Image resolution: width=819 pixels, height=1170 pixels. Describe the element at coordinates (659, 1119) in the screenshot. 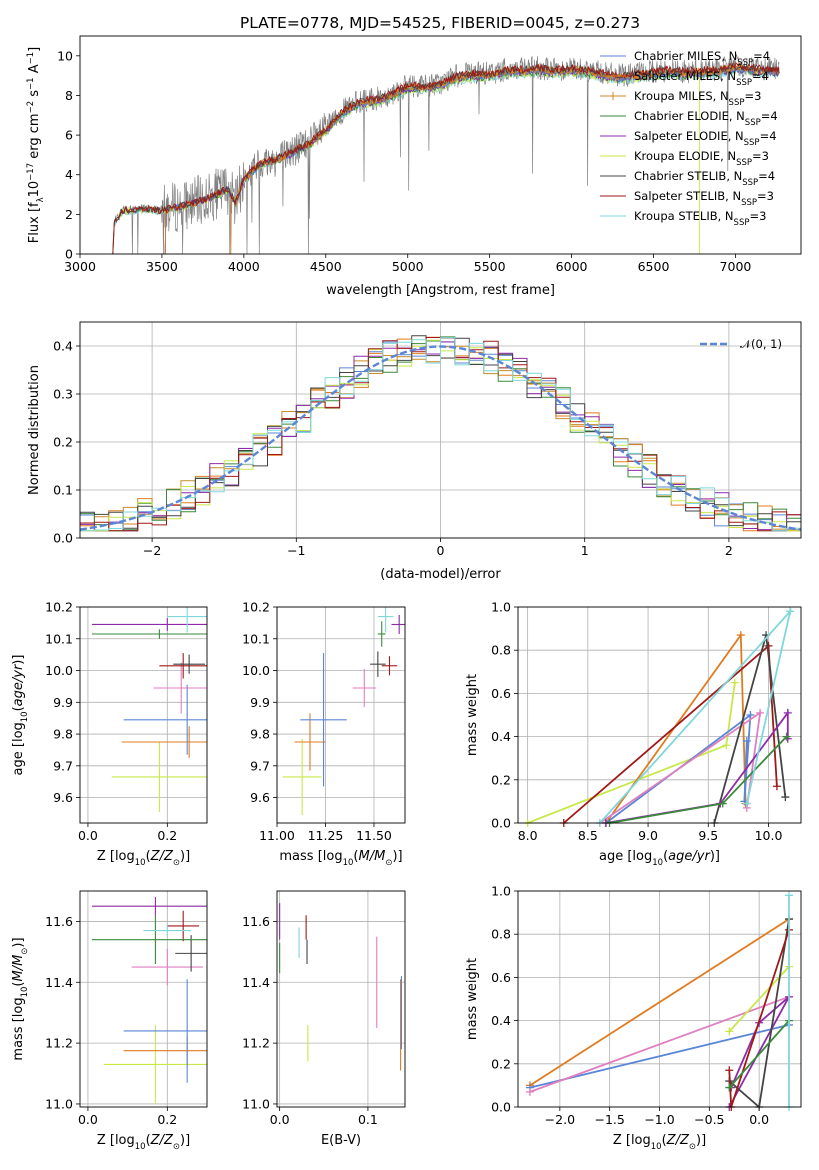

I see `x-tick-label: −1.0` at that location.